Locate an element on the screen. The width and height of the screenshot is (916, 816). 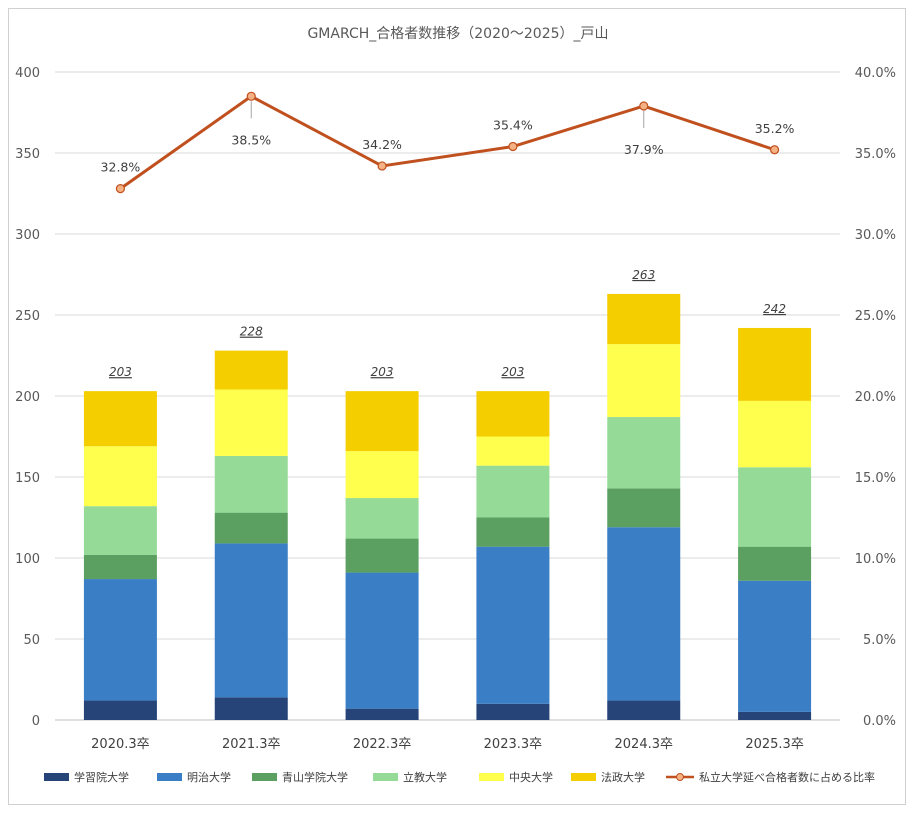
ratio-data-label: 32.8% is located at coordinates (121, 167).